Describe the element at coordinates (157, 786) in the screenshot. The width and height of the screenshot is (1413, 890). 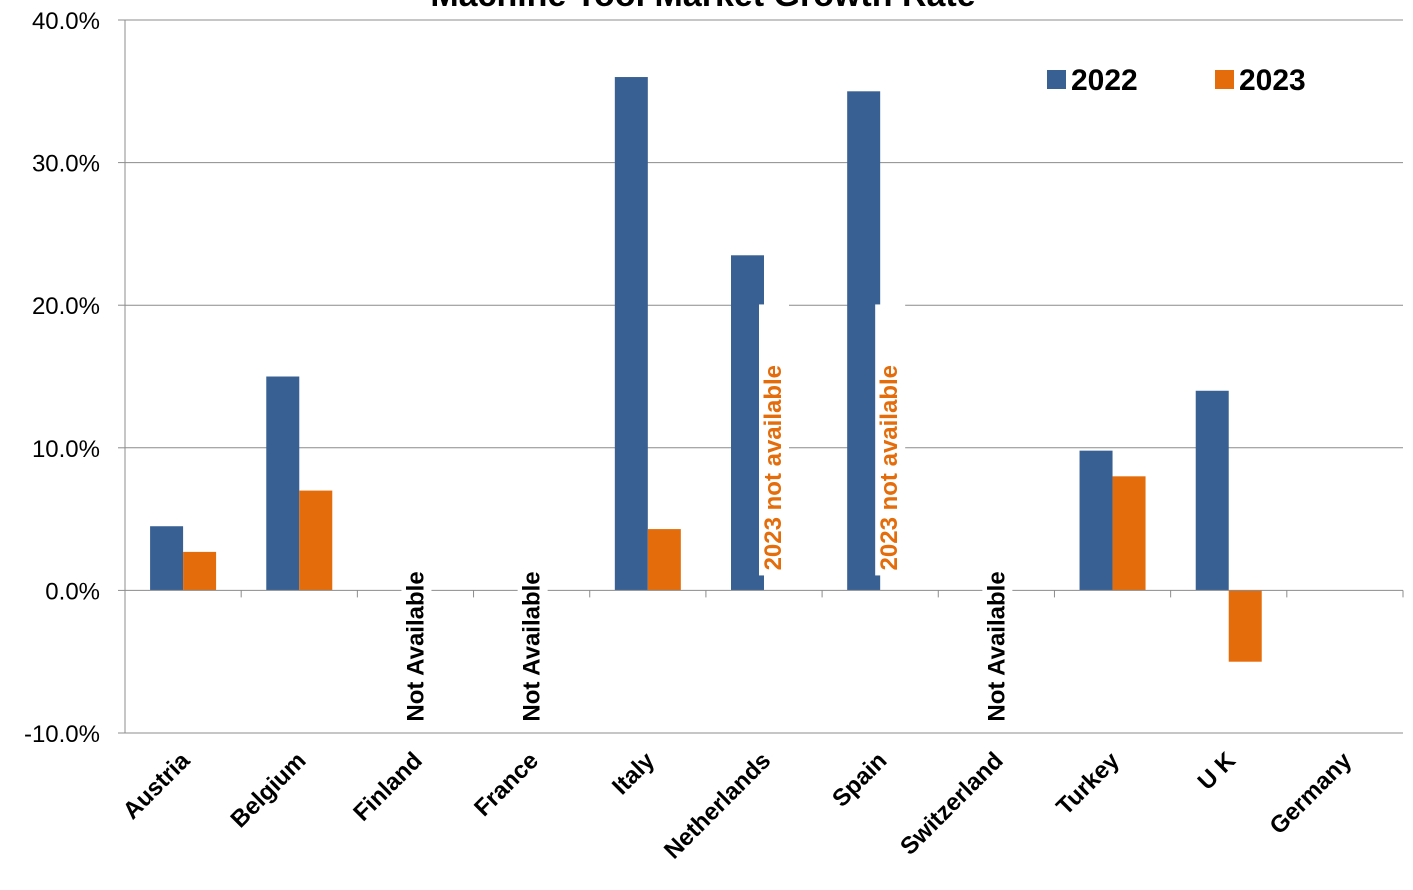
I see `x-tick-label-austria: Austria` at that location.